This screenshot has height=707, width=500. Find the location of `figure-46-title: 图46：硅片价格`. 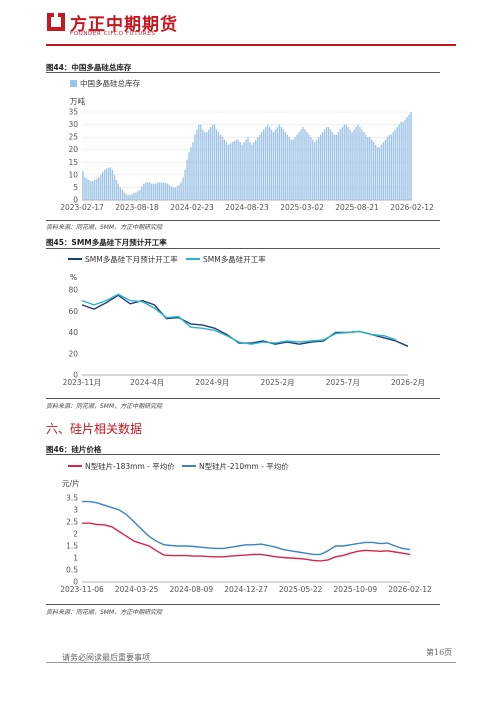

figure-46-title: 图46：硅片价格 is located at coordinates (74, 449).